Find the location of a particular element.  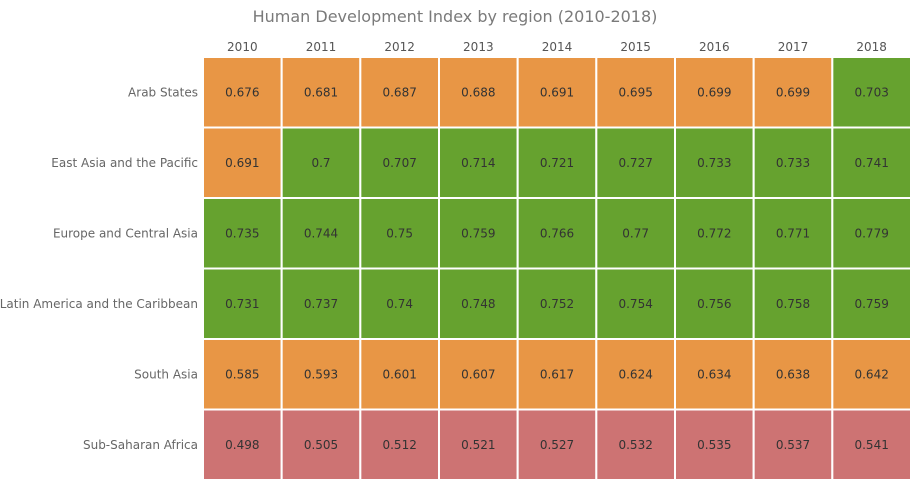

cell-value-label: 0.541 is located at coordinates (871, 445).